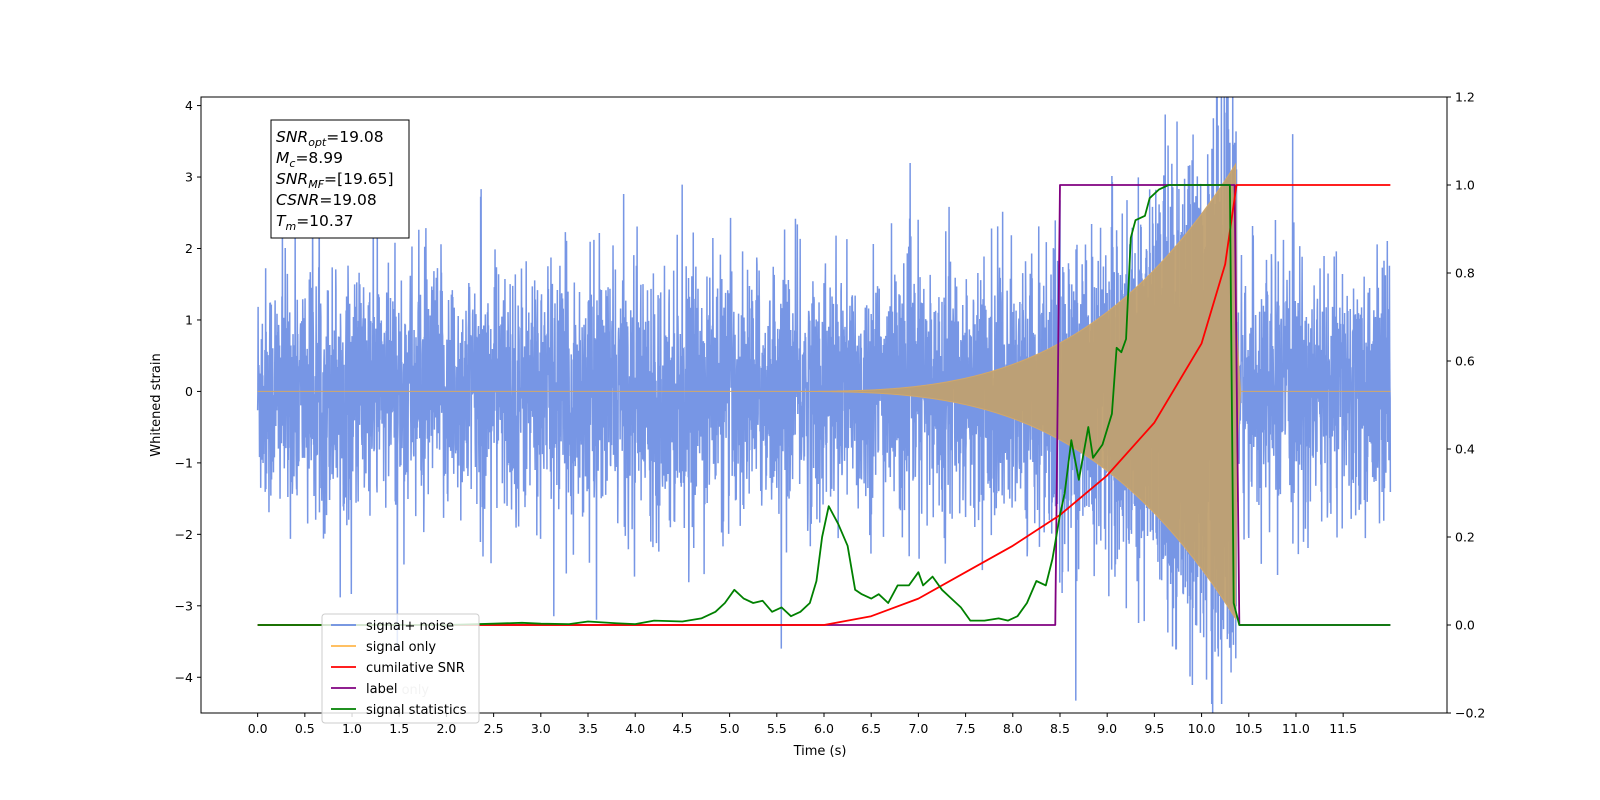  What do you see at coordinates (541, 728) in the screenshot?
I see `x-tick-label: 3.0` at bounding box center [541, 728].